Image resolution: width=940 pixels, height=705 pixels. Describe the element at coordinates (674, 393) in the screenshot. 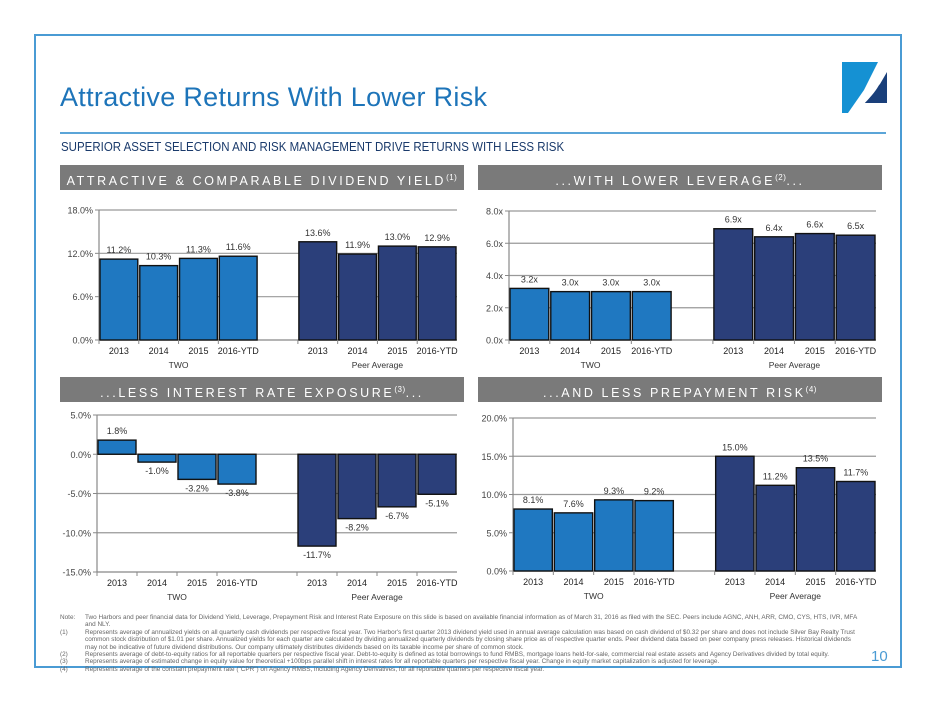

I see `panel-title: ...AND LESS PREPAYMENT RISK` at that location.